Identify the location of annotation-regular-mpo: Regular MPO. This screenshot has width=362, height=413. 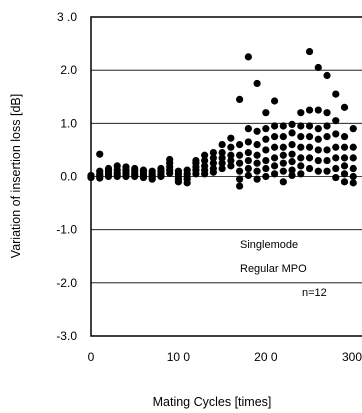
(273, 269).